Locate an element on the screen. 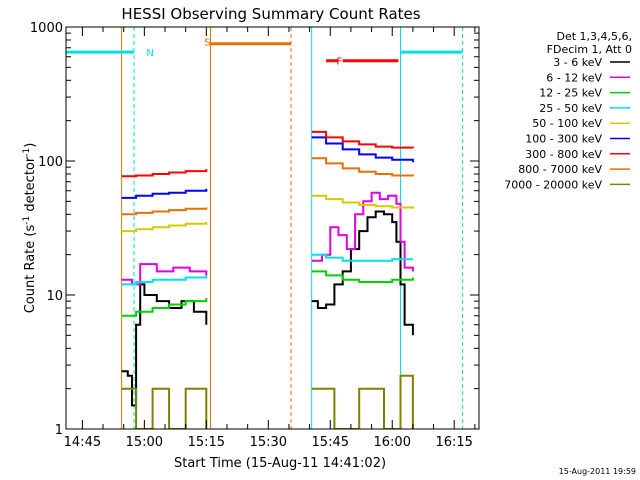 Image resolution: width=640 pixels, height=480 pixels. generation-timestamp: 15-Aug-2011 19:59 is located at coordinates (597, 471).